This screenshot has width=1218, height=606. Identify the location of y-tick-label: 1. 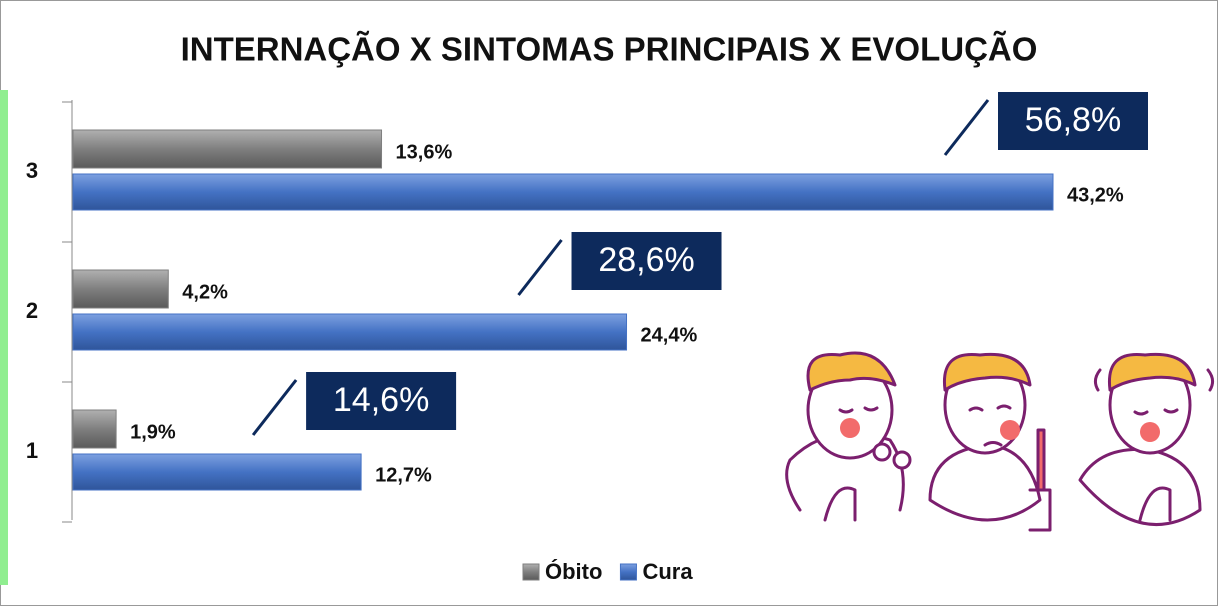
(32, 450).